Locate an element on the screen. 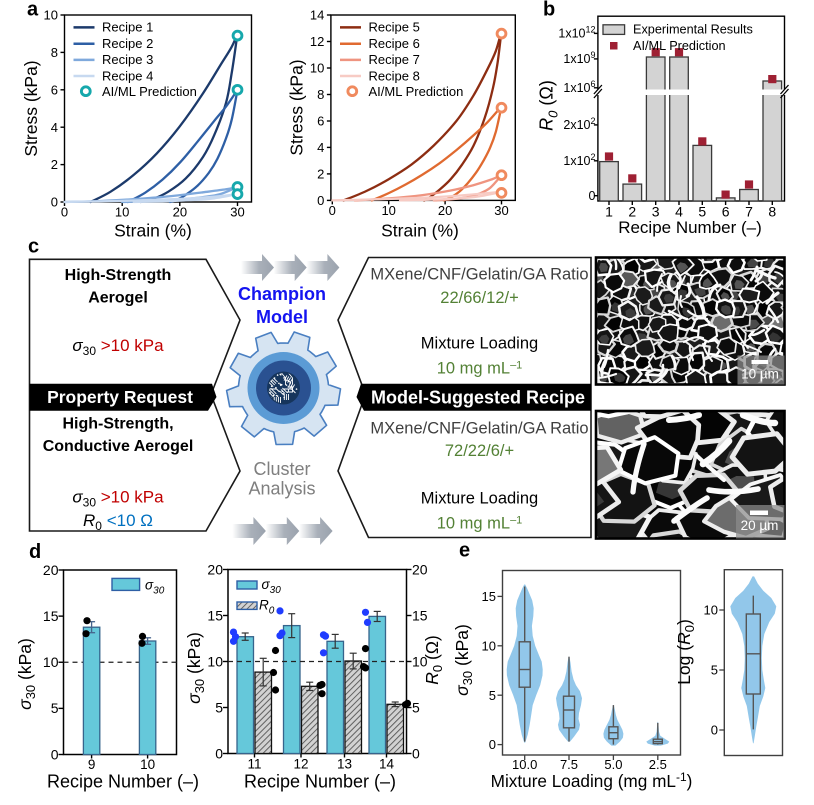 Image resolution: width=814 pixels, height=805 pixels. svg-text: c is located at coordinates (33, 246).